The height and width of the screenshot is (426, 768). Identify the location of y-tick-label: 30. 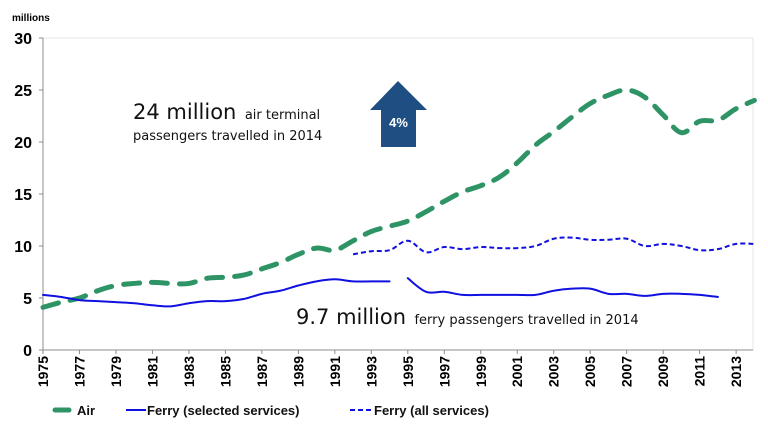
(23, 39).